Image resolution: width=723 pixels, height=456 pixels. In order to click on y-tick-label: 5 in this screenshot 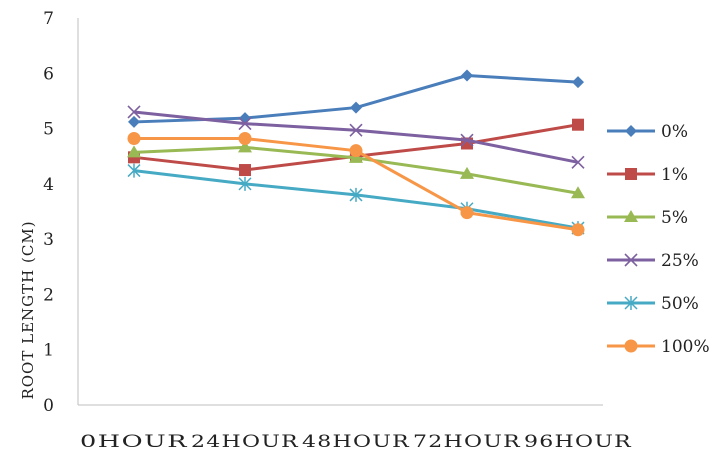, I will do `click(48, 130)`.